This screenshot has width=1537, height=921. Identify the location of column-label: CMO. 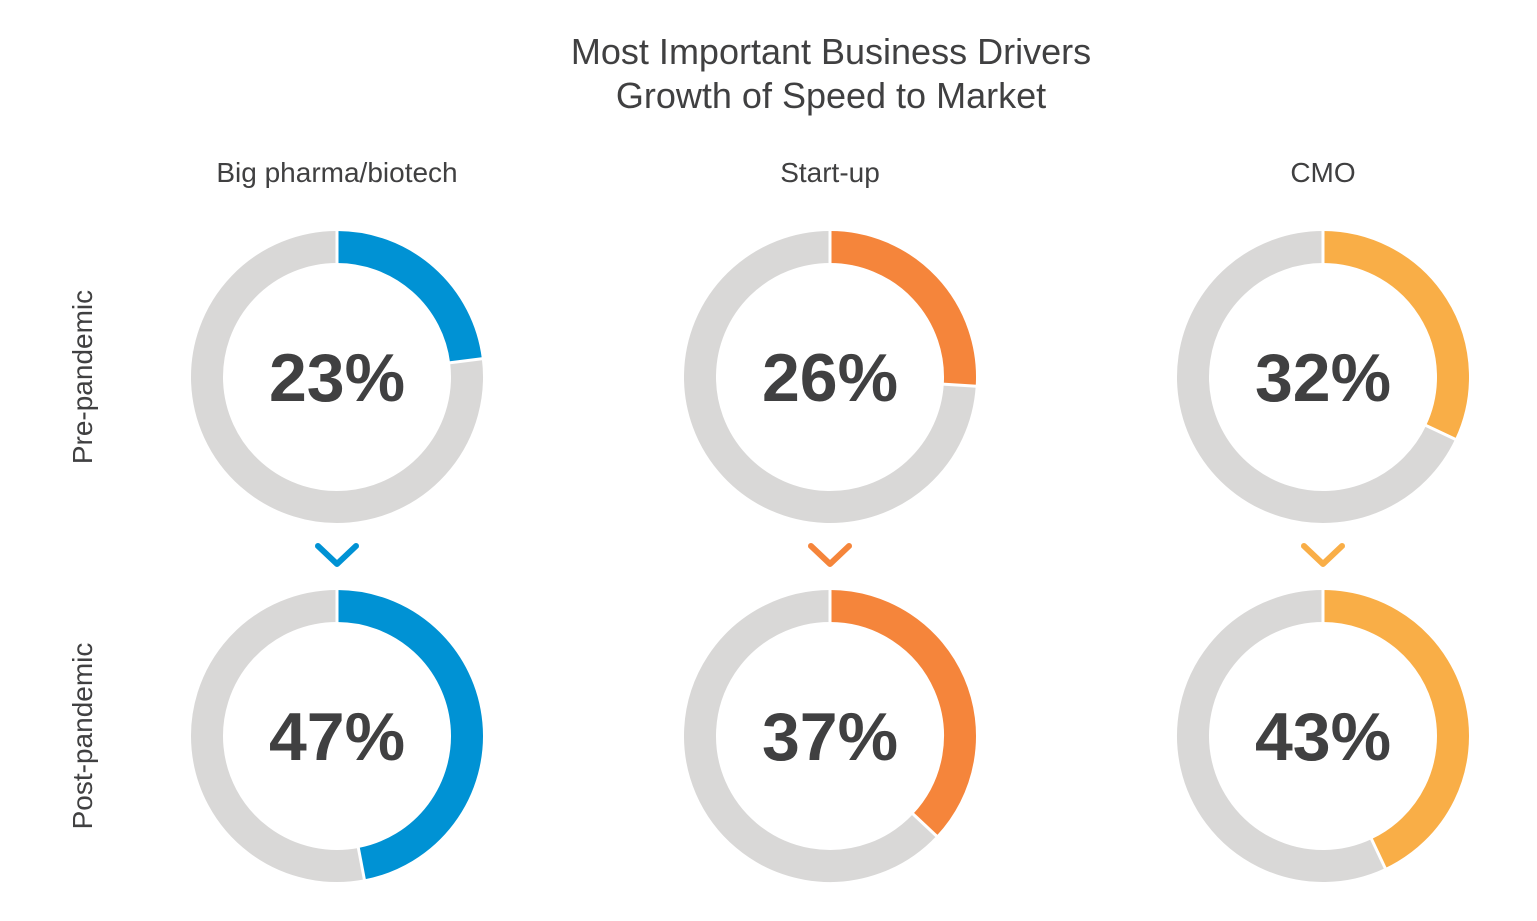
(1322, 172).